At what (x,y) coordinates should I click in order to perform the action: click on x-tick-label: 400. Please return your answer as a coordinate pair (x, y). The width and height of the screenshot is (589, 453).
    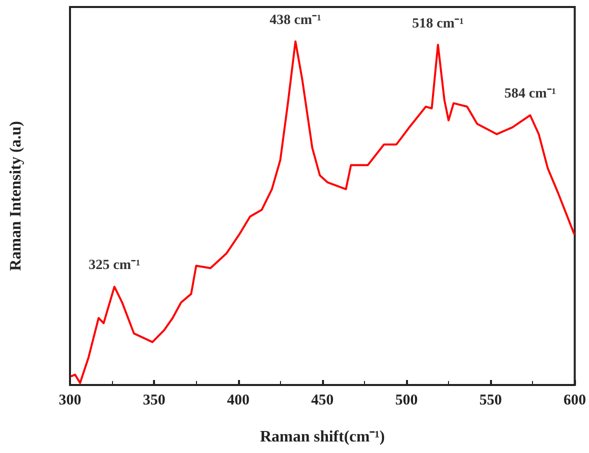
    Looking at the image, I should click on (238, 400).